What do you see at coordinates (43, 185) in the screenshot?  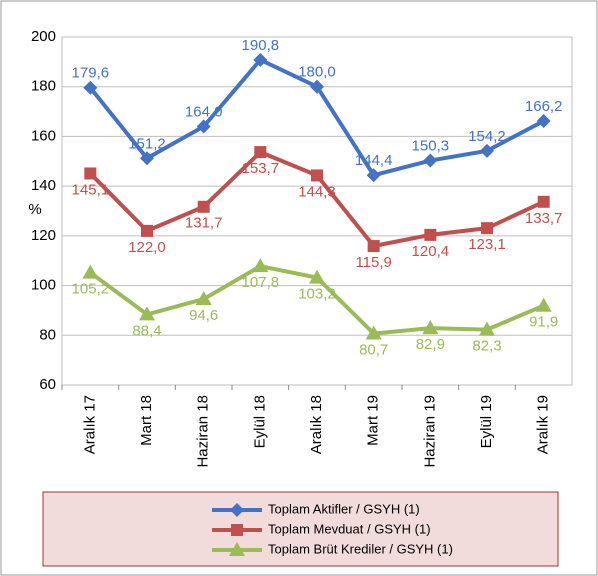 I see `y-tick-label: 140` at bounding box center [43, 185].